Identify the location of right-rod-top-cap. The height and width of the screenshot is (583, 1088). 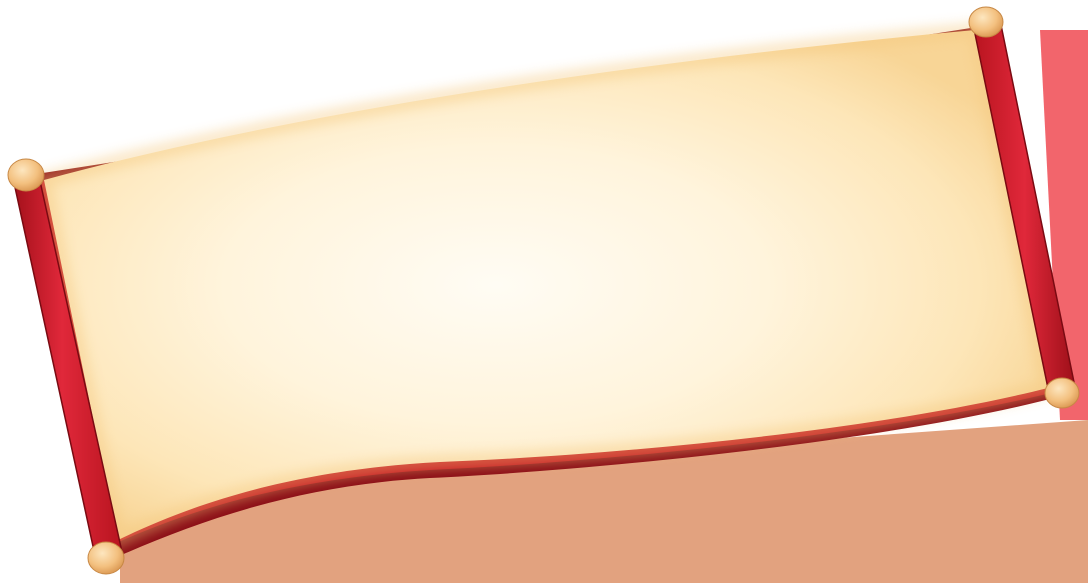
(986, 22).